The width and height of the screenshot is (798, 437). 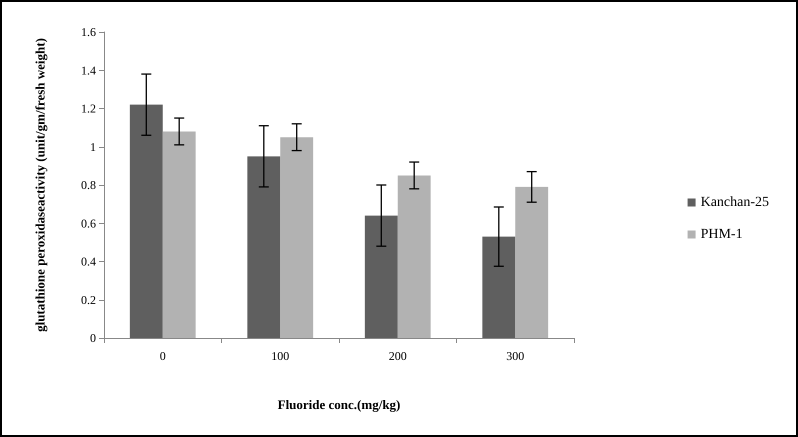 I want to click on y-tick-label: 0.2, so click(x=88, y=299).